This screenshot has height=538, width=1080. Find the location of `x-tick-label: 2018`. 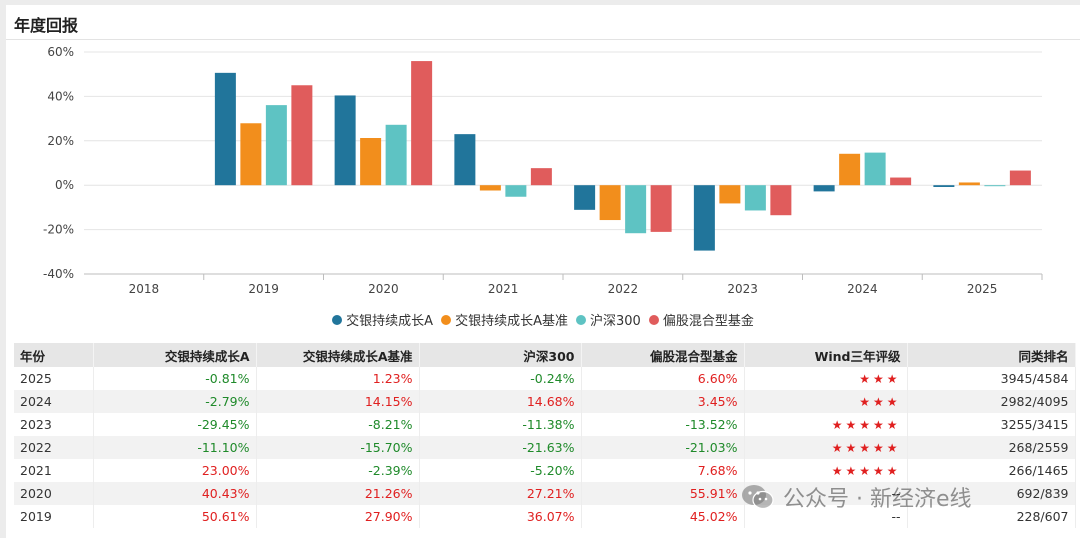

x-tick-label: 2018 is located at coordinates (144, 289).